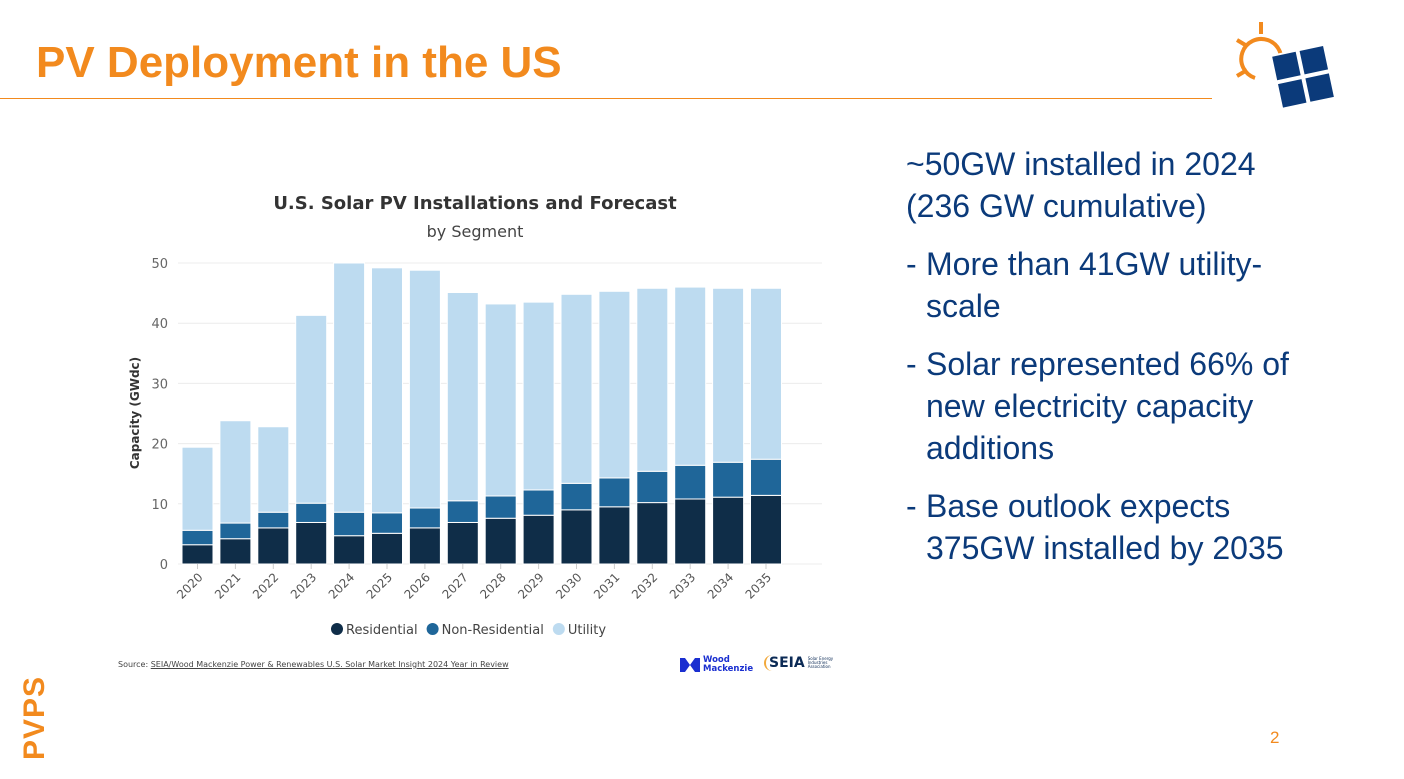  I want to click on bullet-item: - More than 41GW utility-scale, so click(1121, 285).